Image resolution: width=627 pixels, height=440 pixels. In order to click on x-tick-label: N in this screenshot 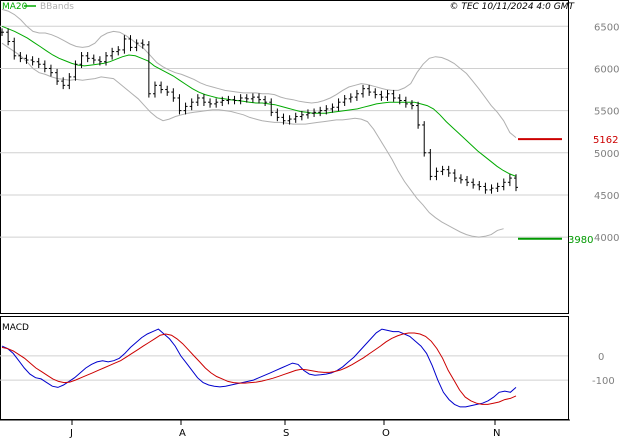, I will do `click(496, 433)`.